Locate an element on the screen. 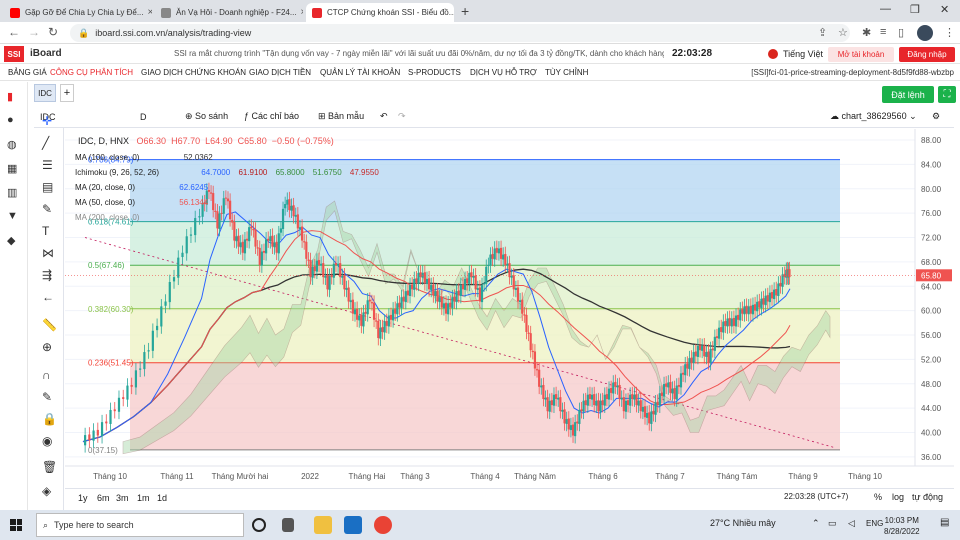  star-icon: ☆ is located at coordinates (843, 33).